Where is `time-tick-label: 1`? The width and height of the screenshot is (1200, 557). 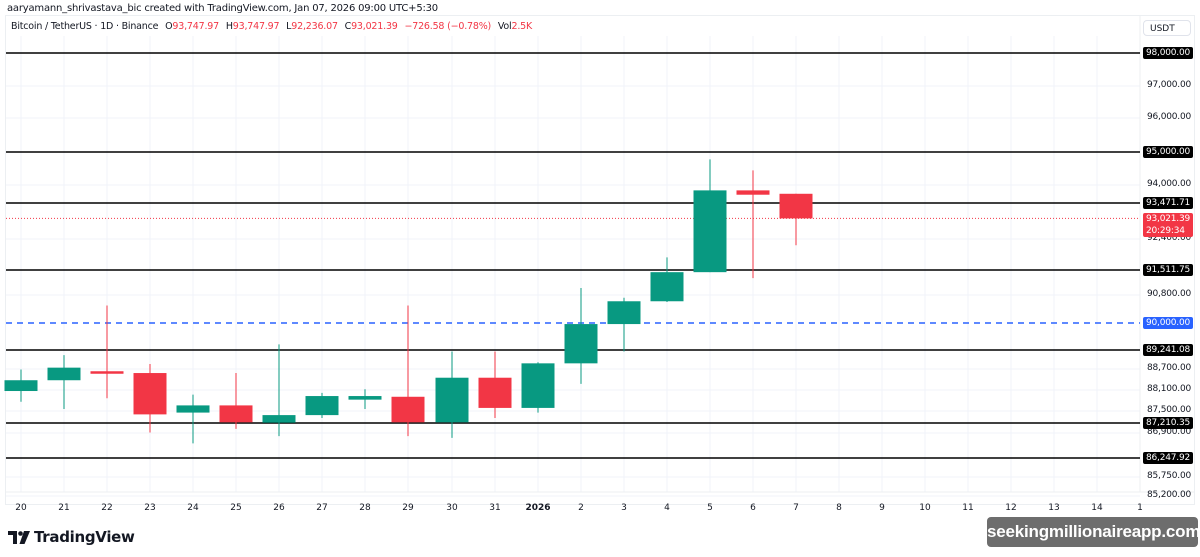
time-tick-label: 1 is located at coordinates (1140, 508).